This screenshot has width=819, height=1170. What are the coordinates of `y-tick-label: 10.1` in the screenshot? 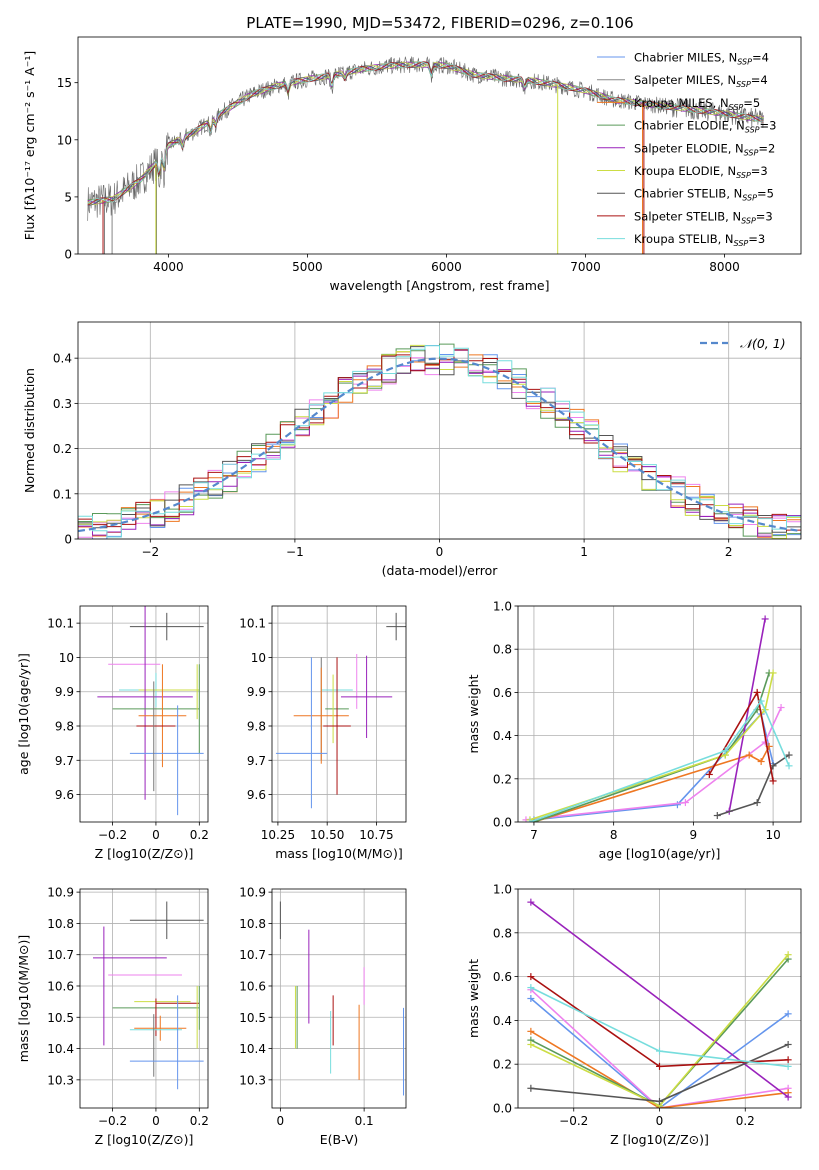 It's located at (60, 624).